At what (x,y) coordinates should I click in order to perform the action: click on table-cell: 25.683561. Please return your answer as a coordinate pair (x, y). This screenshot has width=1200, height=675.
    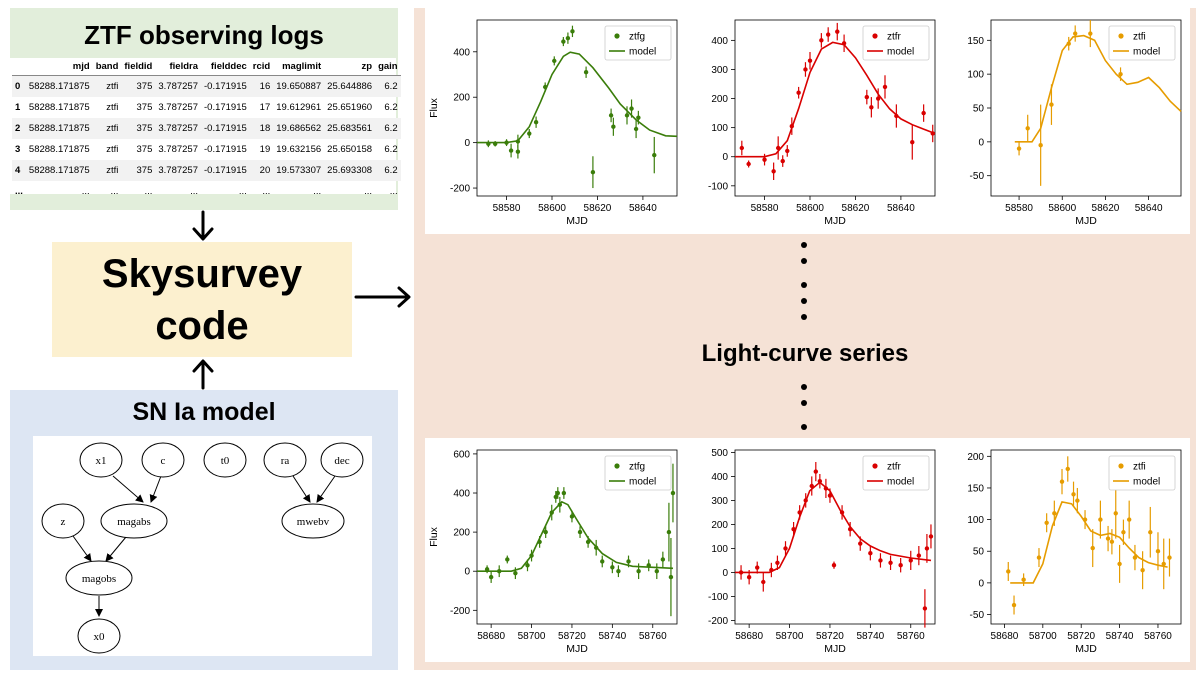
    Looking at the image, I should click on (350, 128).